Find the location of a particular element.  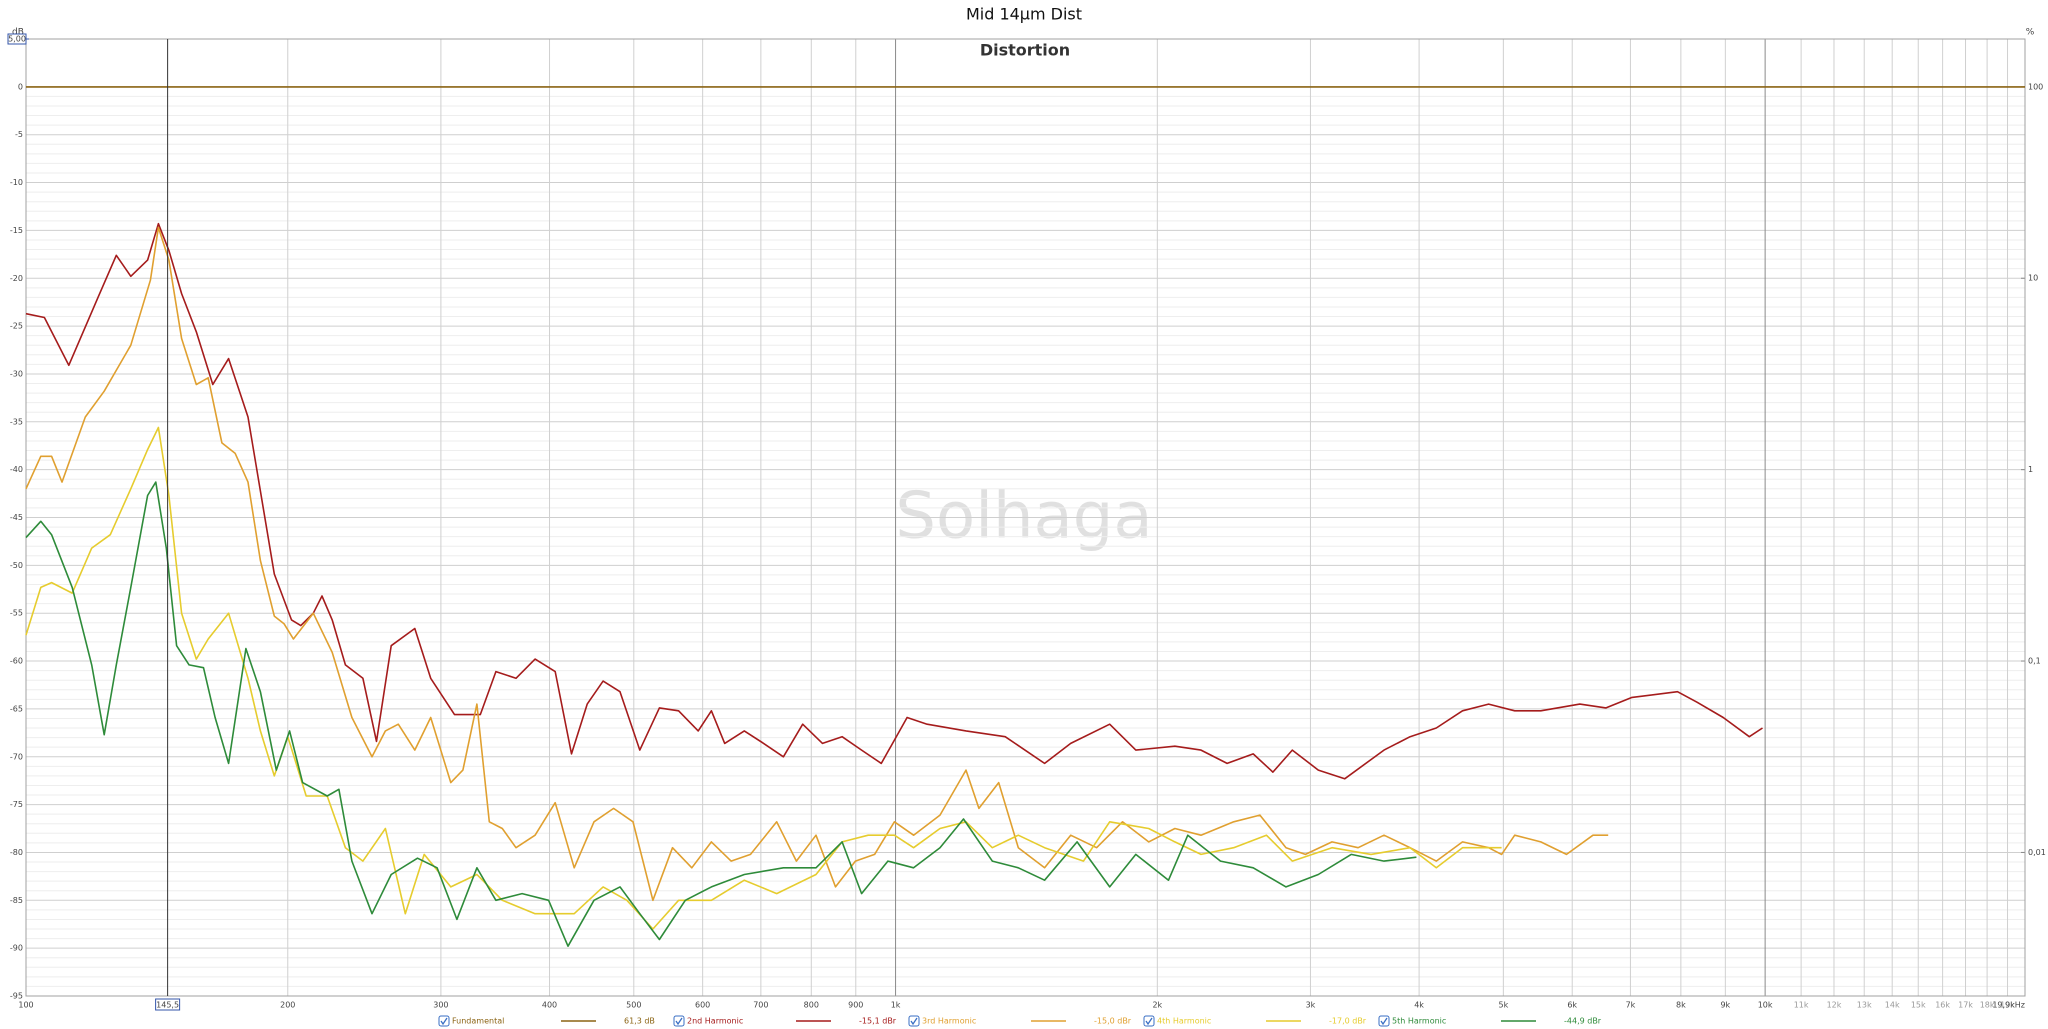

cursor-box is located at coordinates (168, 1004).